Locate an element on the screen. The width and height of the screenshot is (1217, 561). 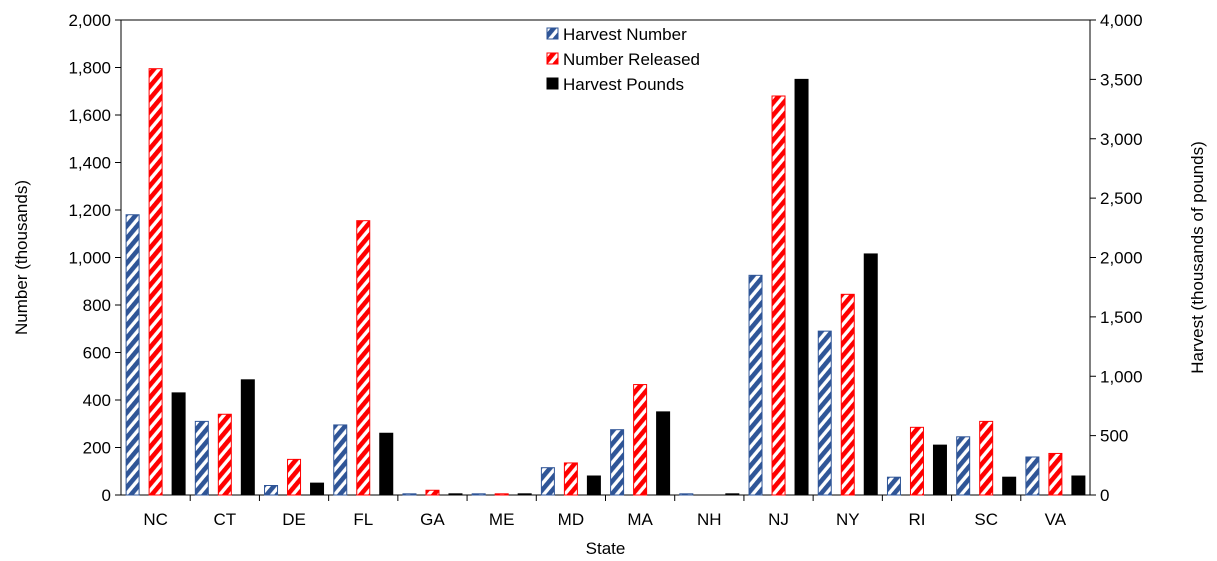
left-tick-label: 1,400 is located at coordinates (89, 163).